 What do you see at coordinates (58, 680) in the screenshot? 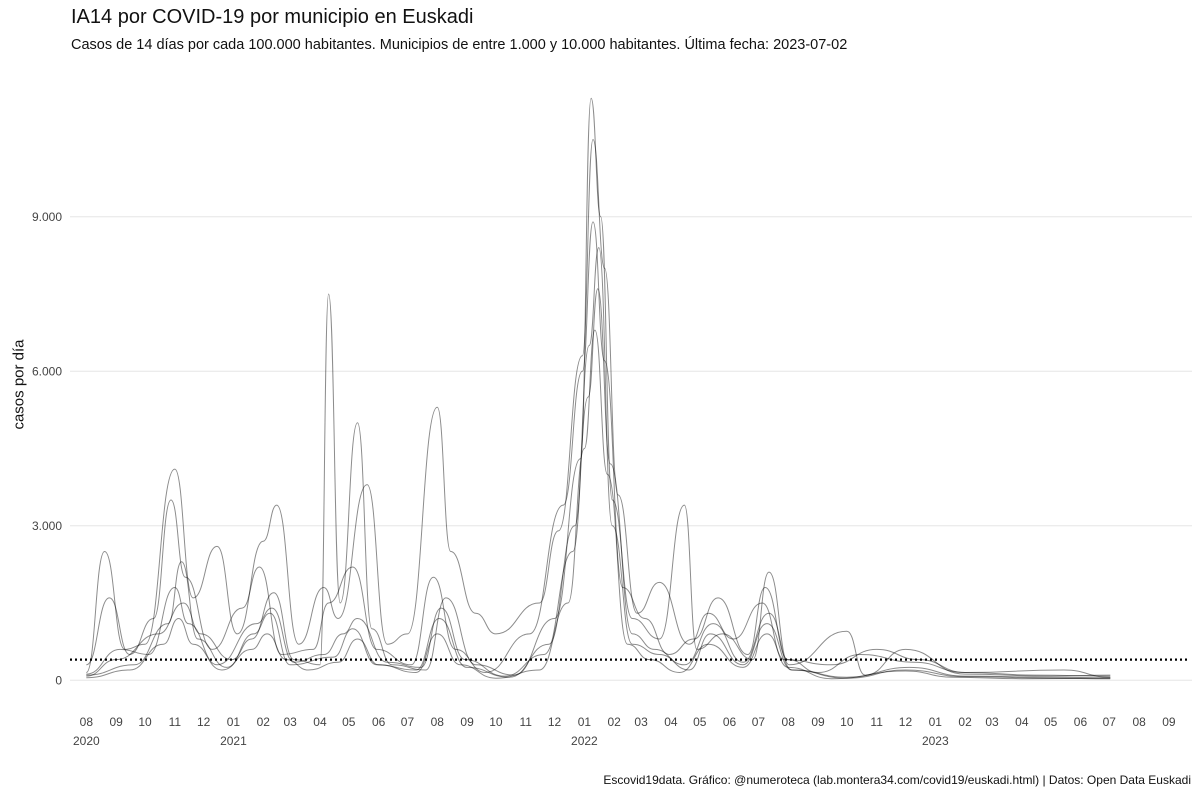
I see `y-tick-label: 0` at bounding box center [58, 680].